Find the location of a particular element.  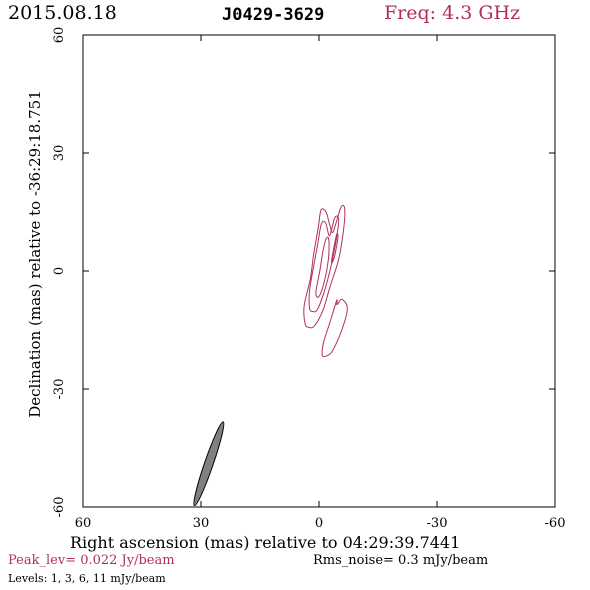

x-tick-label: 30 is located at coordinates (201, 523).